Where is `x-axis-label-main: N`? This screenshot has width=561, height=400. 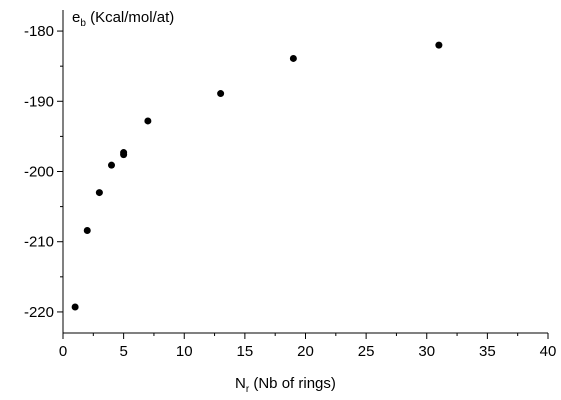
x-axis-label-main: N is located at coordinates (240, 383).